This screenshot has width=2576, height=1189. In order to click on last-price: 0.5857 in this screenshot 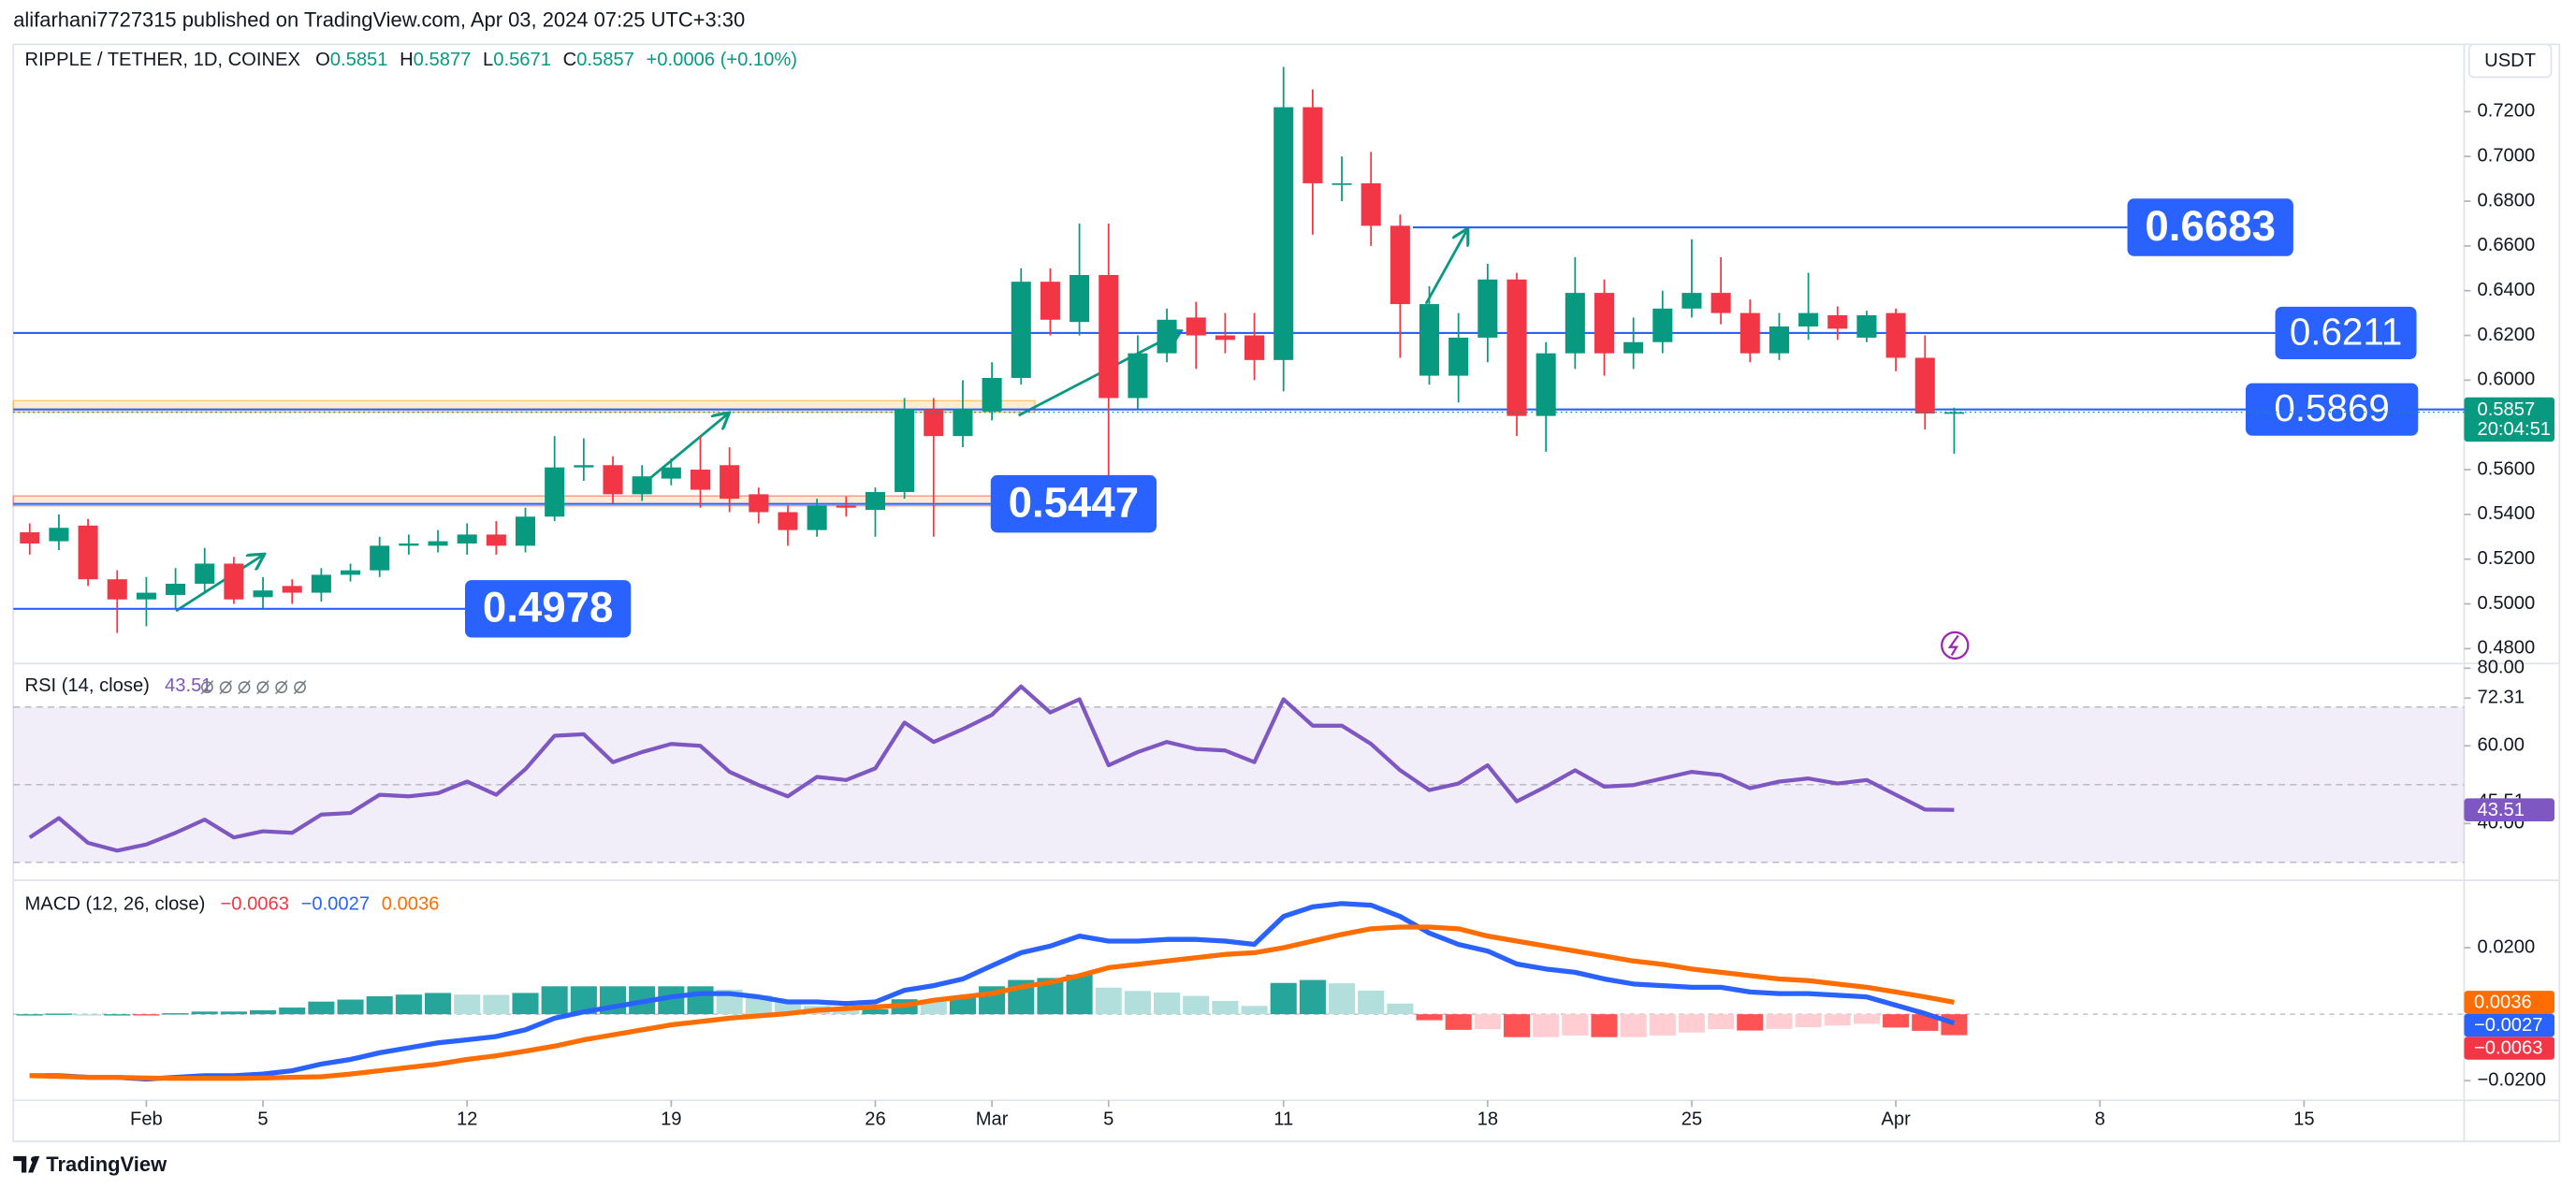, I will do `click(2507, 409)`.